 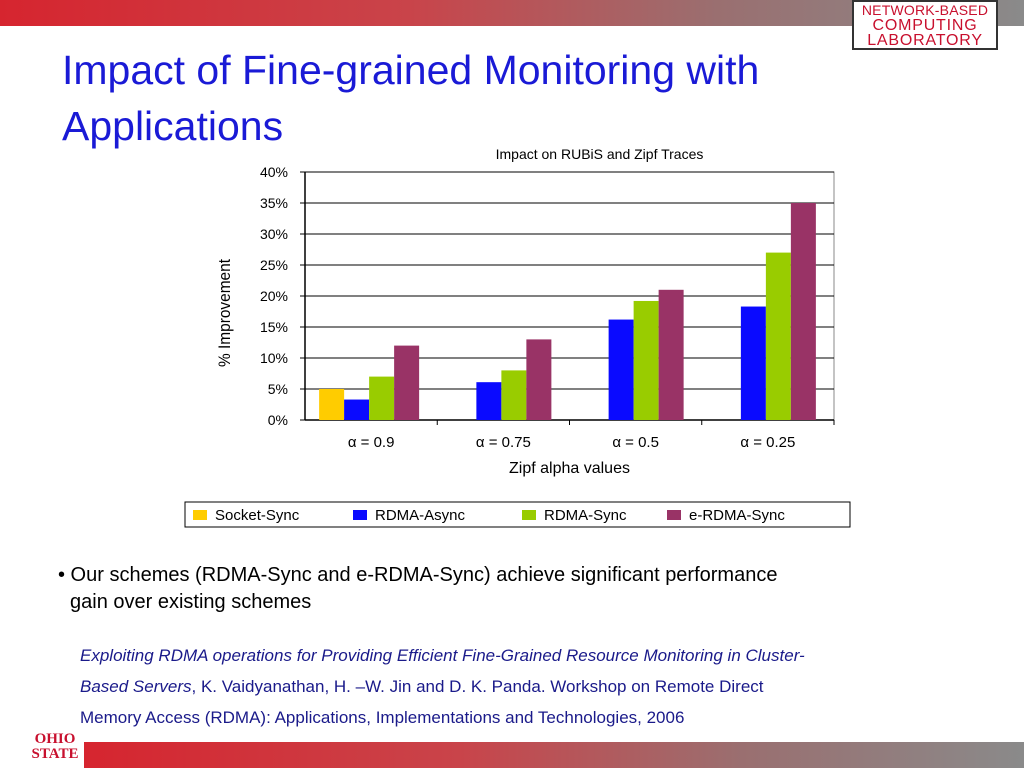 What do you see at coordinates (569, 468) in the screenshot?
I see `x-axis-label: Zipf alpha values` at bounding box center [569, 468].